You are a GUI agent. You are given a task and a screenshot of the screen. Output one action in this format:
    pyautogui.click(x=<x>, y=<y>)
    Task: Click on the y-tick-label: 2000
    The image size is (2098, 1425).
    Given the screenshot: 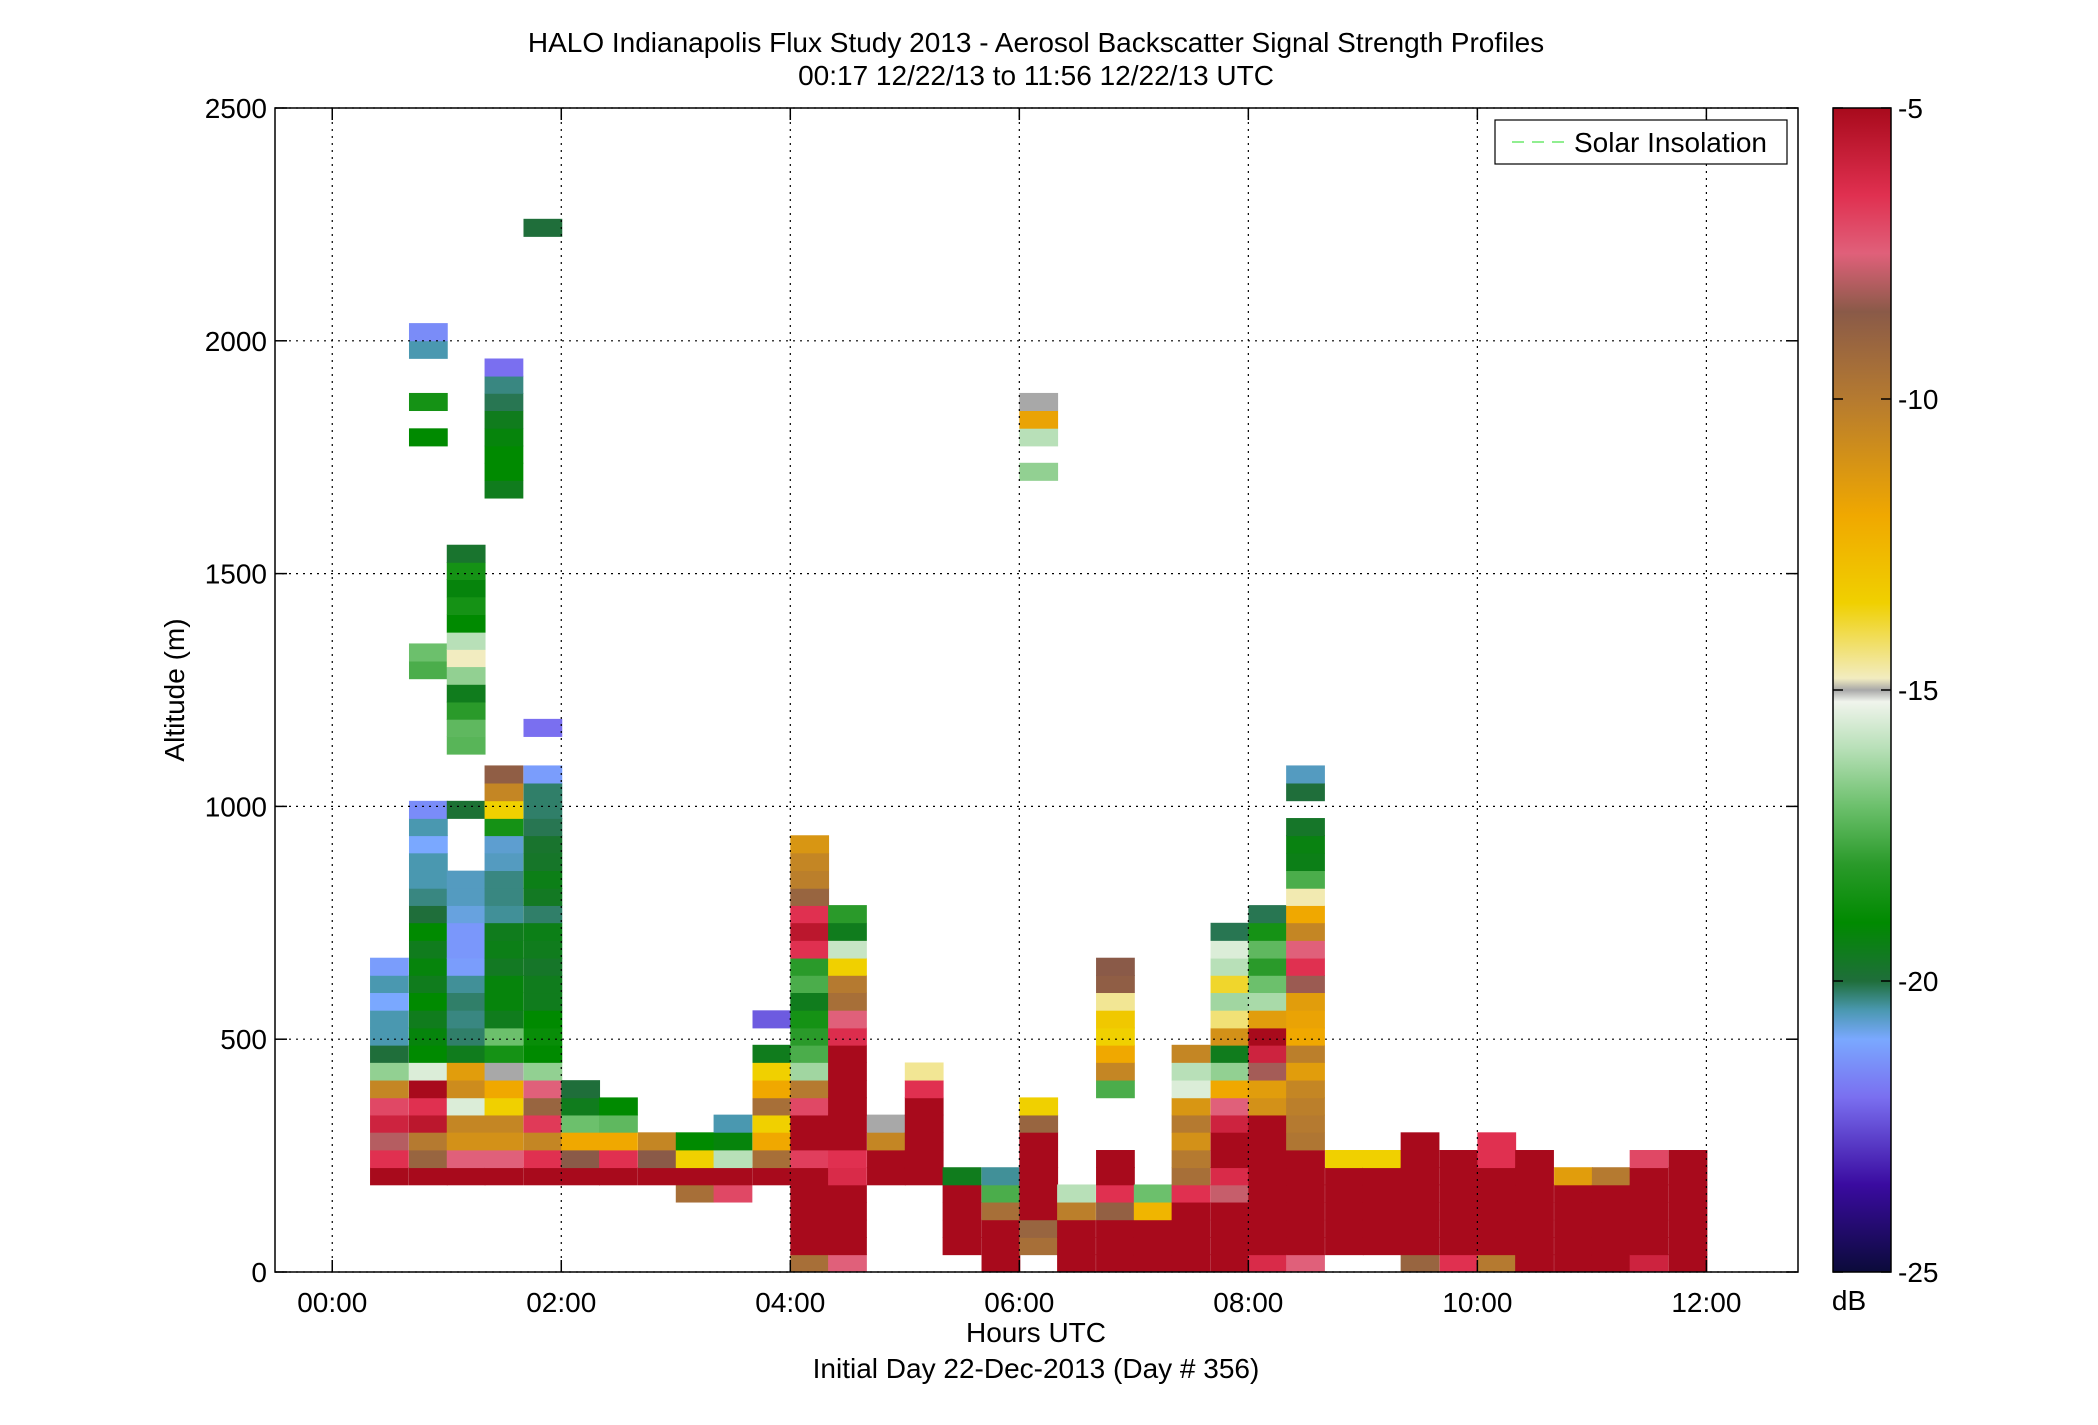 What is the action you would take?
    pyautogui.click(x=236, y=341)
    